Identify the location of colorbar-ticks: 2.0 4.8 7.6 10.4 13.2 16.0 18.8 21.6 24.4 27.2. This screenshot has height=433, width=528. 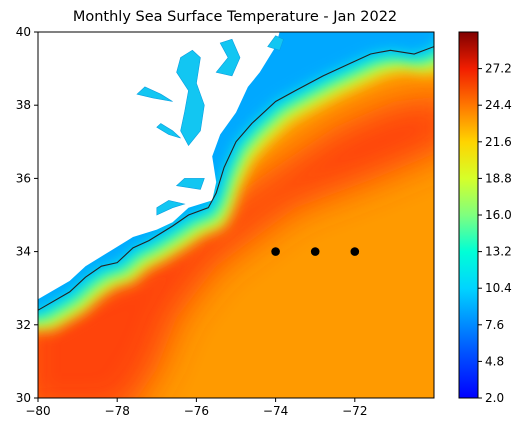
(495, 233).